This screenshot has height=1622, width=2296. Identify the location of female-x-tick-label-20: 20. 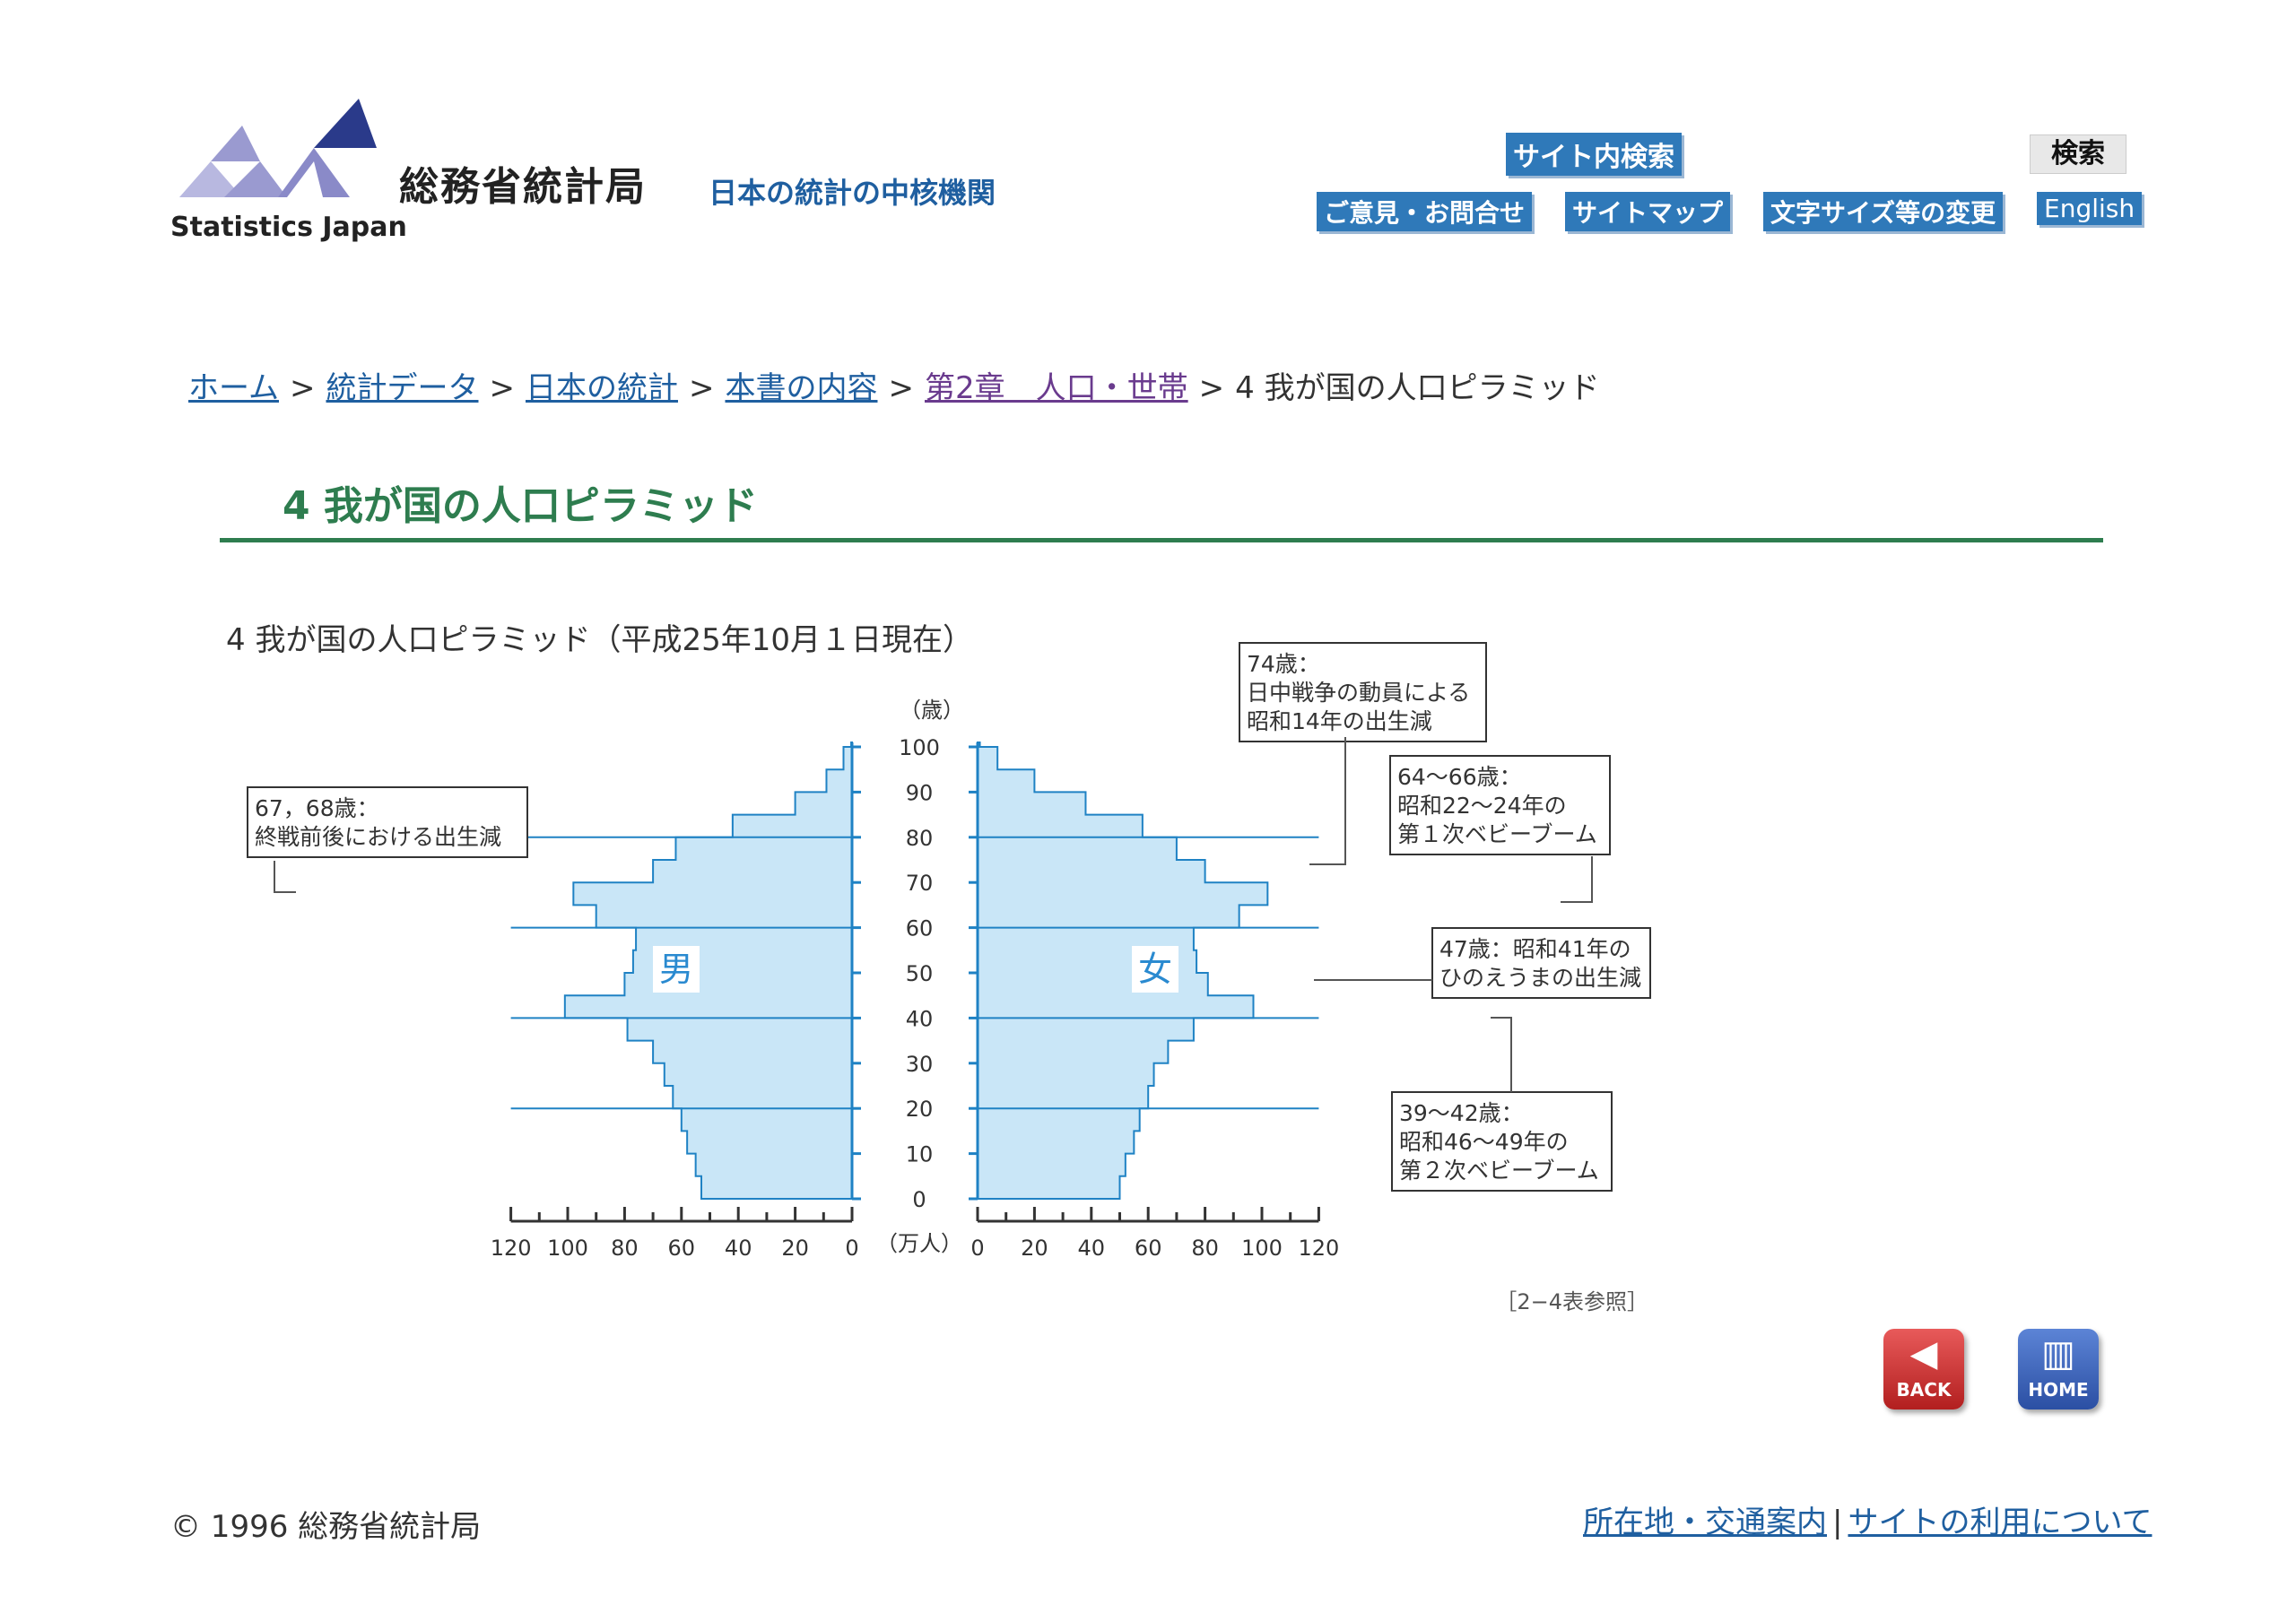
(1034, 1248).